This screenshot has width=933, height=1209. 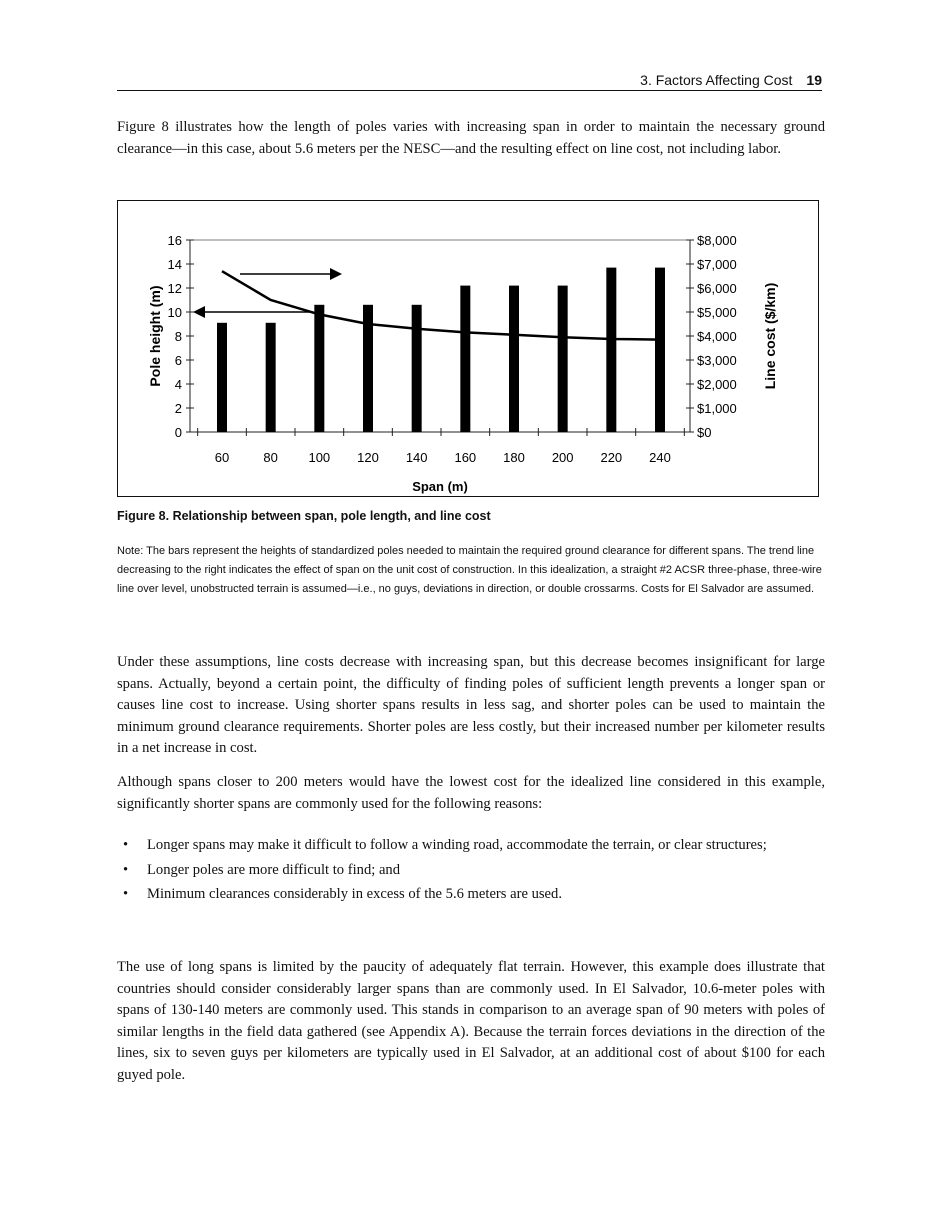 I want to click on y-tick-label: 12, so click(x=175, y=288).